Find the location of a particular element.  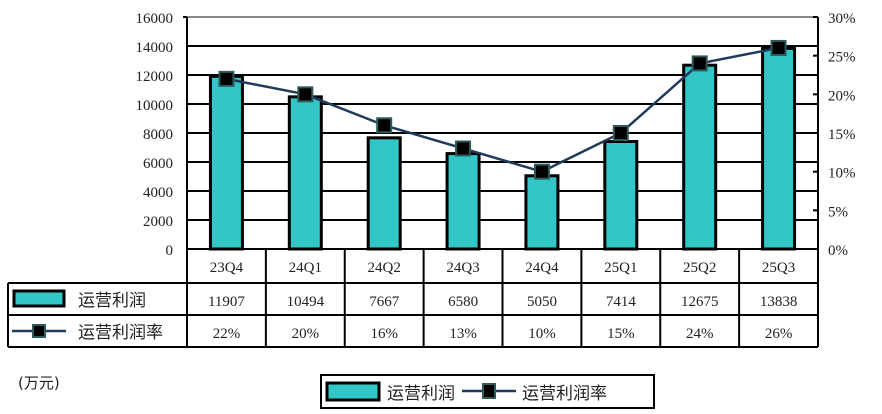

legend-line-label: 运营利润率 is located at coordinates (564, 394).